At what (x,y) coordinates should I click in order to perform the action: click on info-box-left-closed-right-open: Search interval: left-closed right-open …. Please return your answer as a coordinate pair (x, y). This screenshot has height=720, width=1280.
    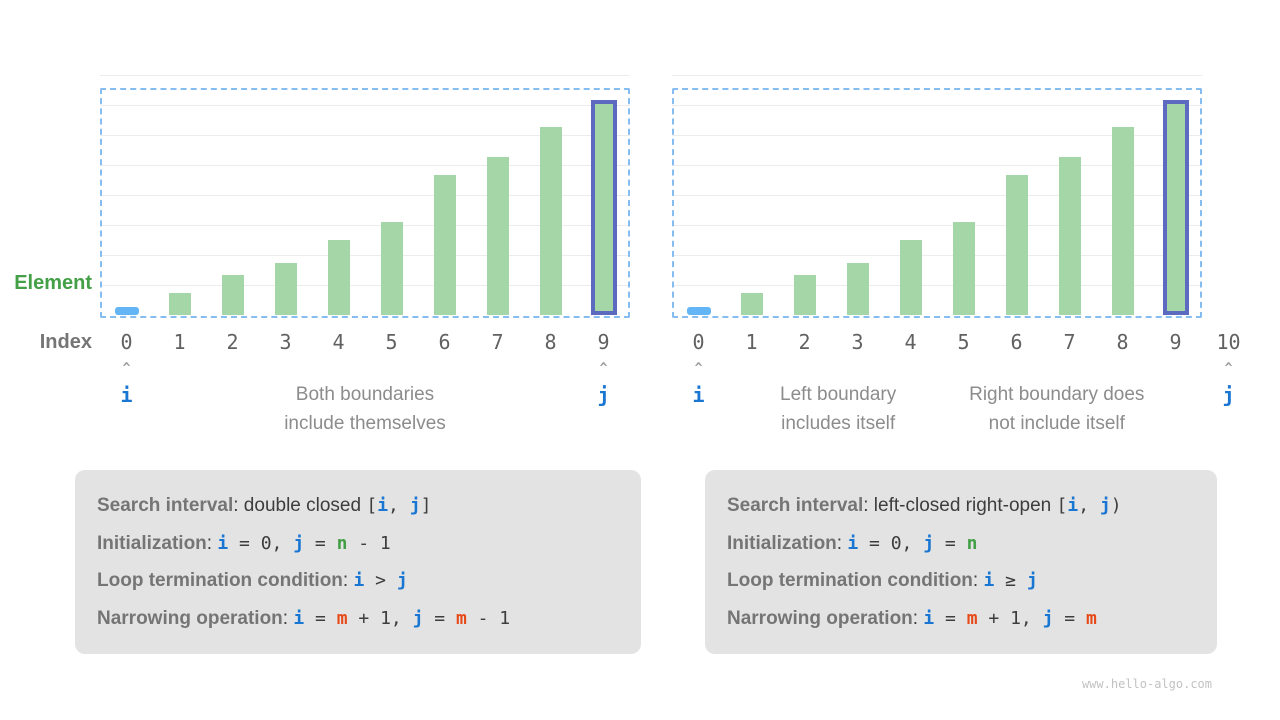
    Looking at the image, I should click on (961, 562).